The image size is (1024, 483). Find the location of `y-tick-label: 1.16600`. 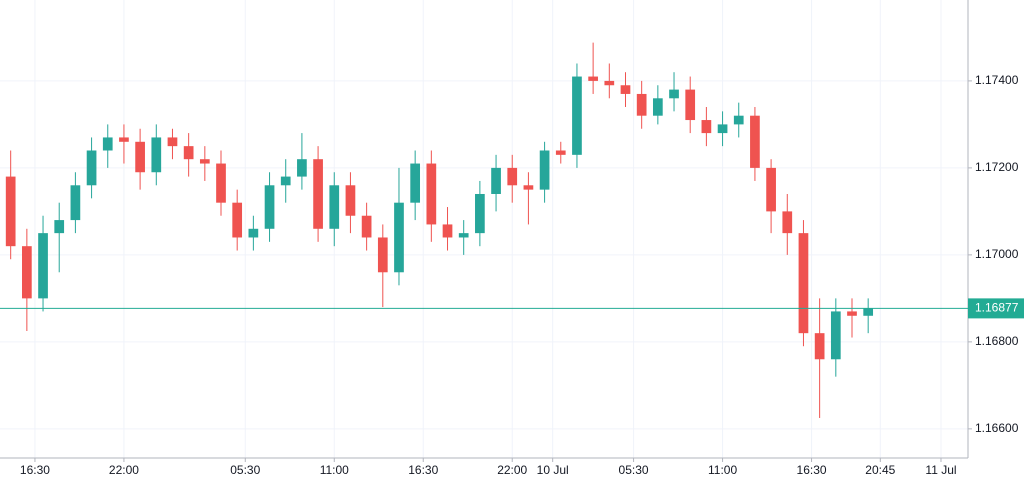

y-tick-label: 1.16600 is located at coordinates (997, 428).